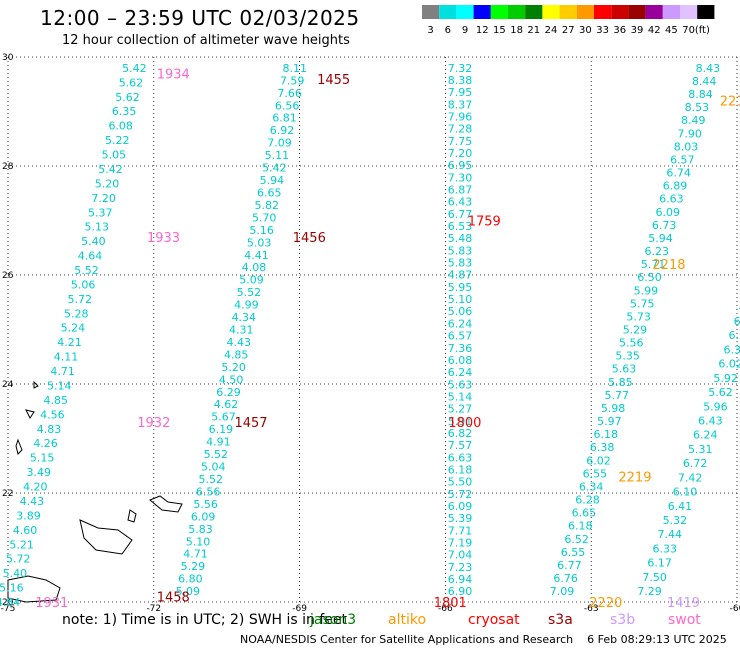 The height and width of the screenshot is (650, 740). I want to click on wave-height-value: 5.29, so click(635, 330).